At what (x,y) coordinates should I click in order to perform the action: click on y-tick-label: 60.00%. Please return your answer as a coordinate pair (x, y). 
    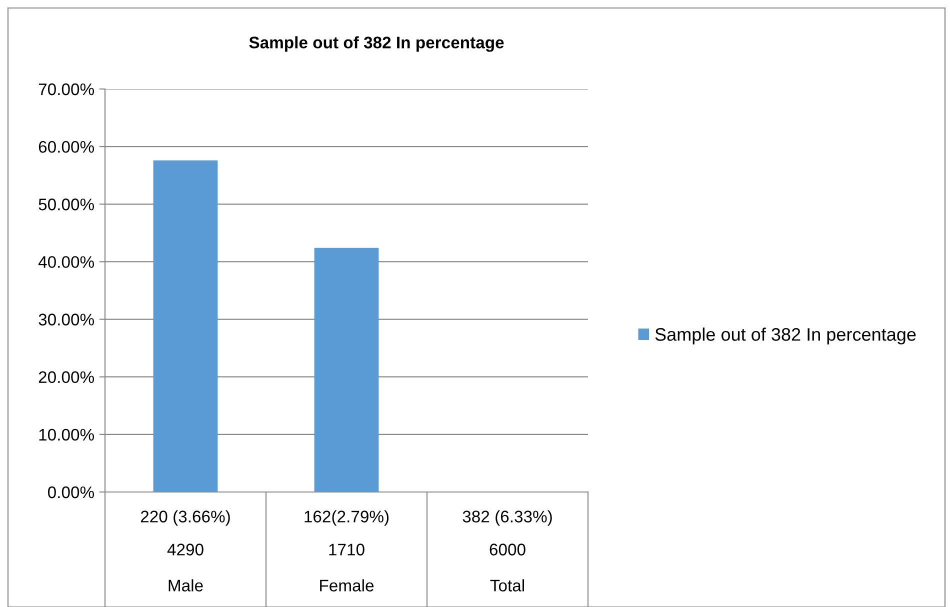
    Looking at the image, I should click on (66, 146).